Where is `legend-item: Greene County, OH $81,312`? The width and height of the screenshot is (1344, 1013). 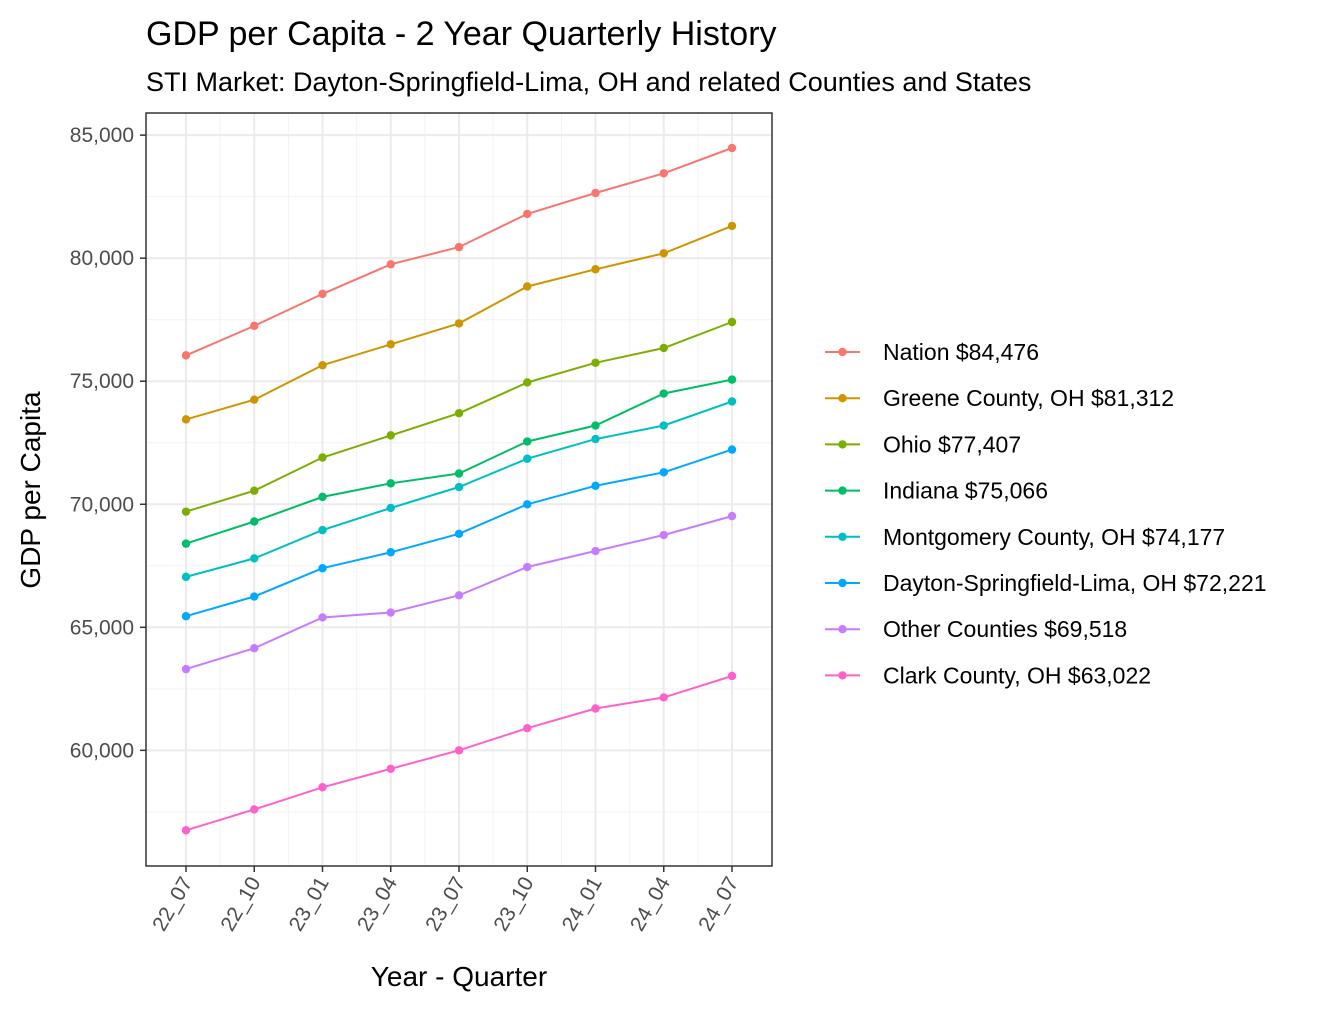 legend-item: Greene County, OH $81,312 is located at coordinates (999, 398).